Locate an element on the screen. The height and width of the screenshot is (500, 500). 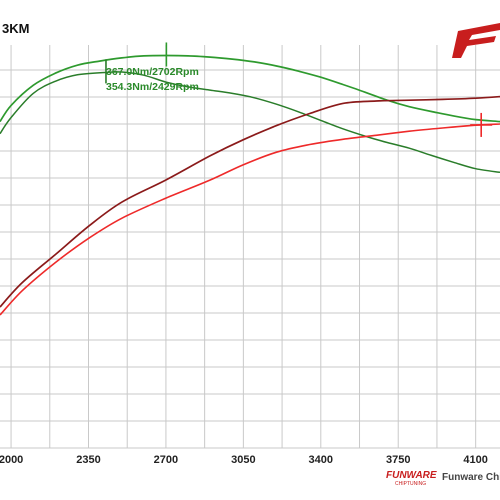
series-line-tuned-torque is located at coordinates (250, 88).